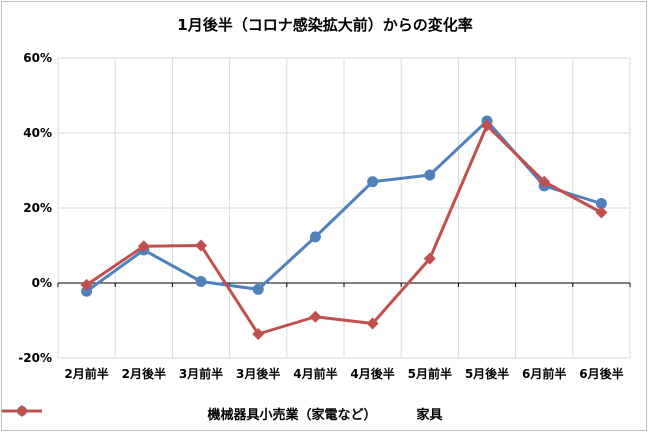 This screenshot has width=650, height=434. What do you see at coordinates (372, 373) in the screenshot?
I see `x-tick-label: 4月後半` at bounding box center [372, 373].